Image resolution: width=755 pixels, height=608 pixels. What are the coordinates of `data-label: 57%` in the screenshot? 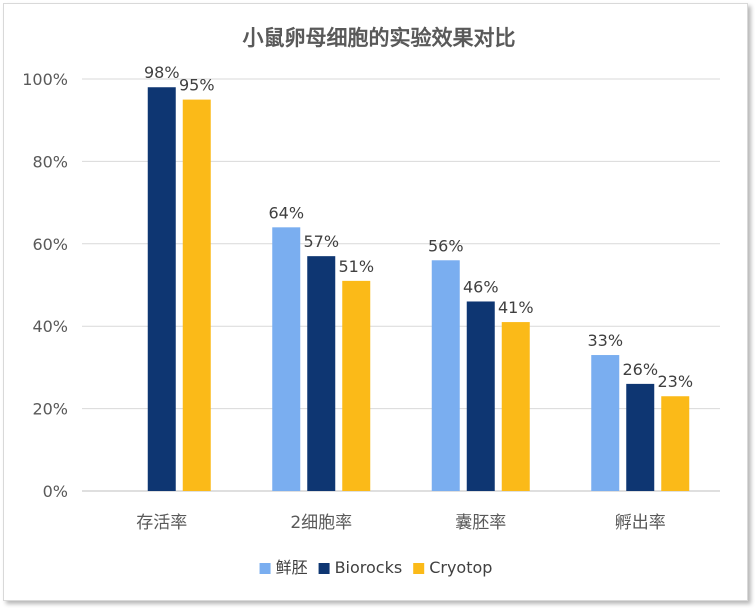 It's located at (321, 241).